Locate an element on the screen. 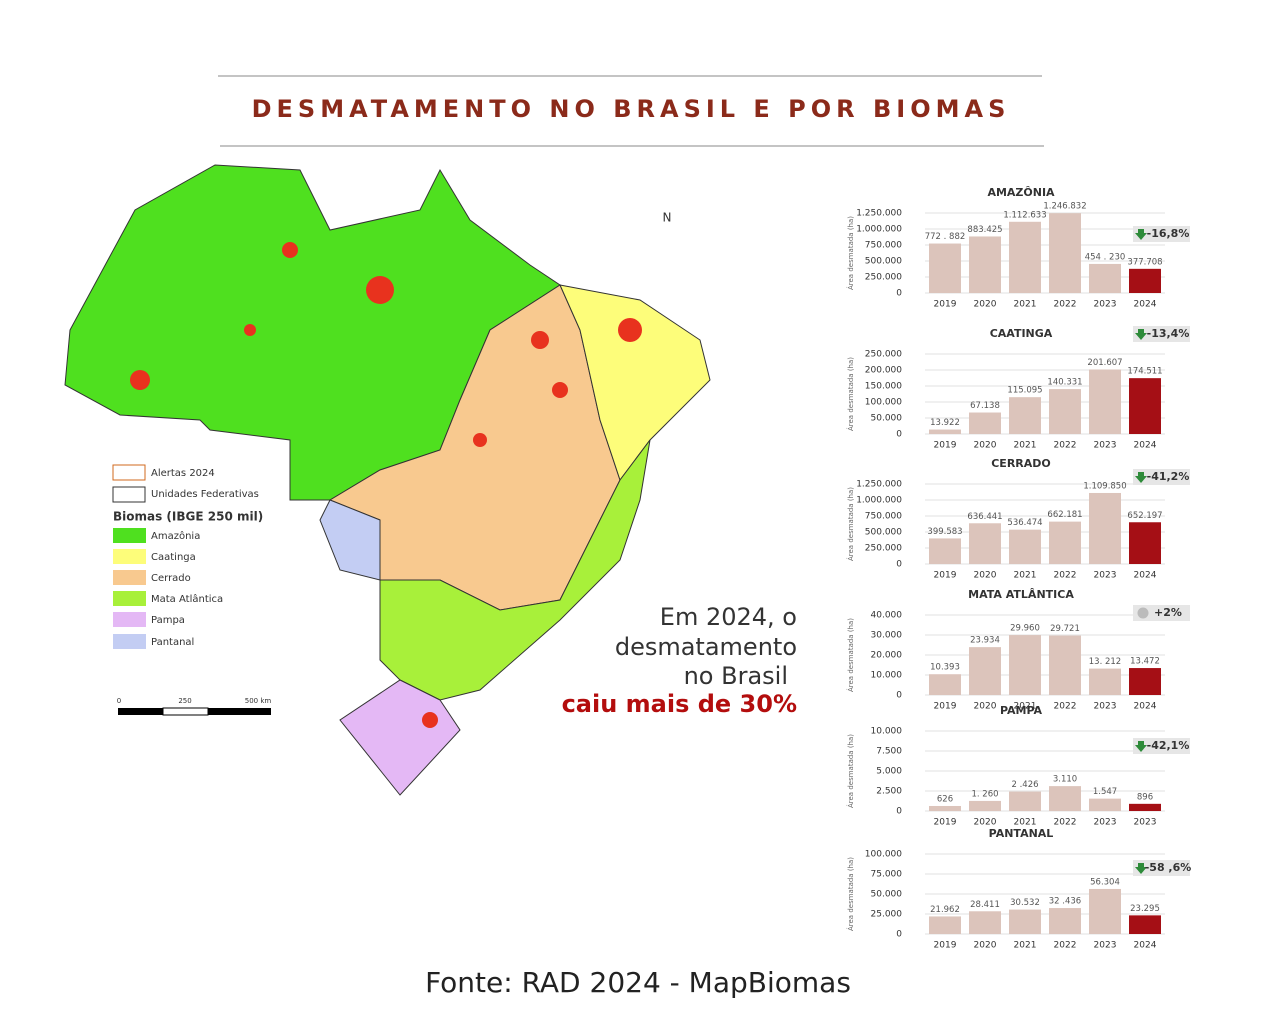 Image resolution: width=1280 pixels, height=1018 pixels. y-tick-label: 2.500 is located at coordinates (889, 792).